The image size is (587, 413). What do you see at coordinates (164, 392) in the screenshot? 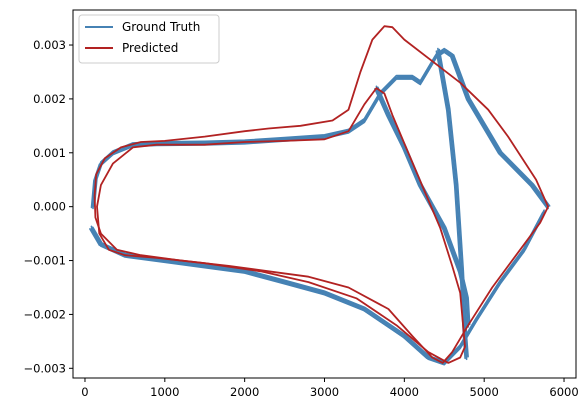
I see `x-tick-label: 1000` at bounding box center [164, 392].